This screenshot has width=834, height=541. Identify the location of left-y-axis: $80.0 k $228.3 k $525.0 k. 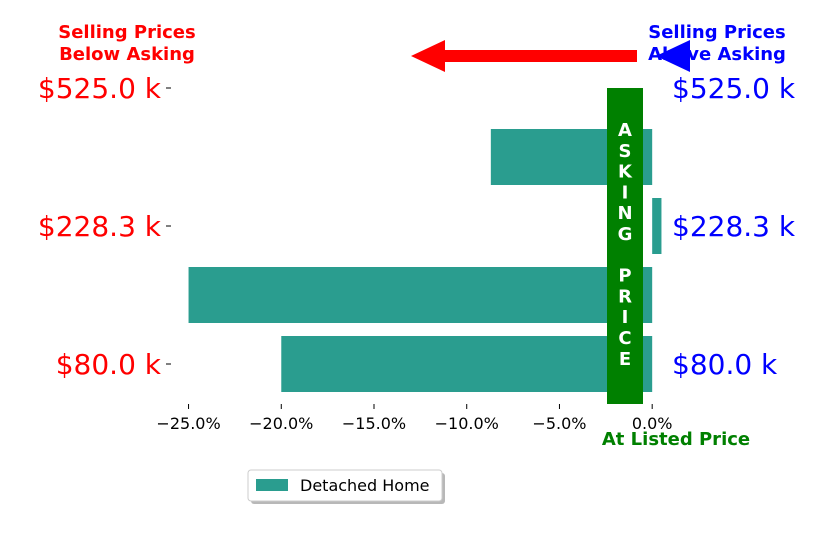
(104, 226).